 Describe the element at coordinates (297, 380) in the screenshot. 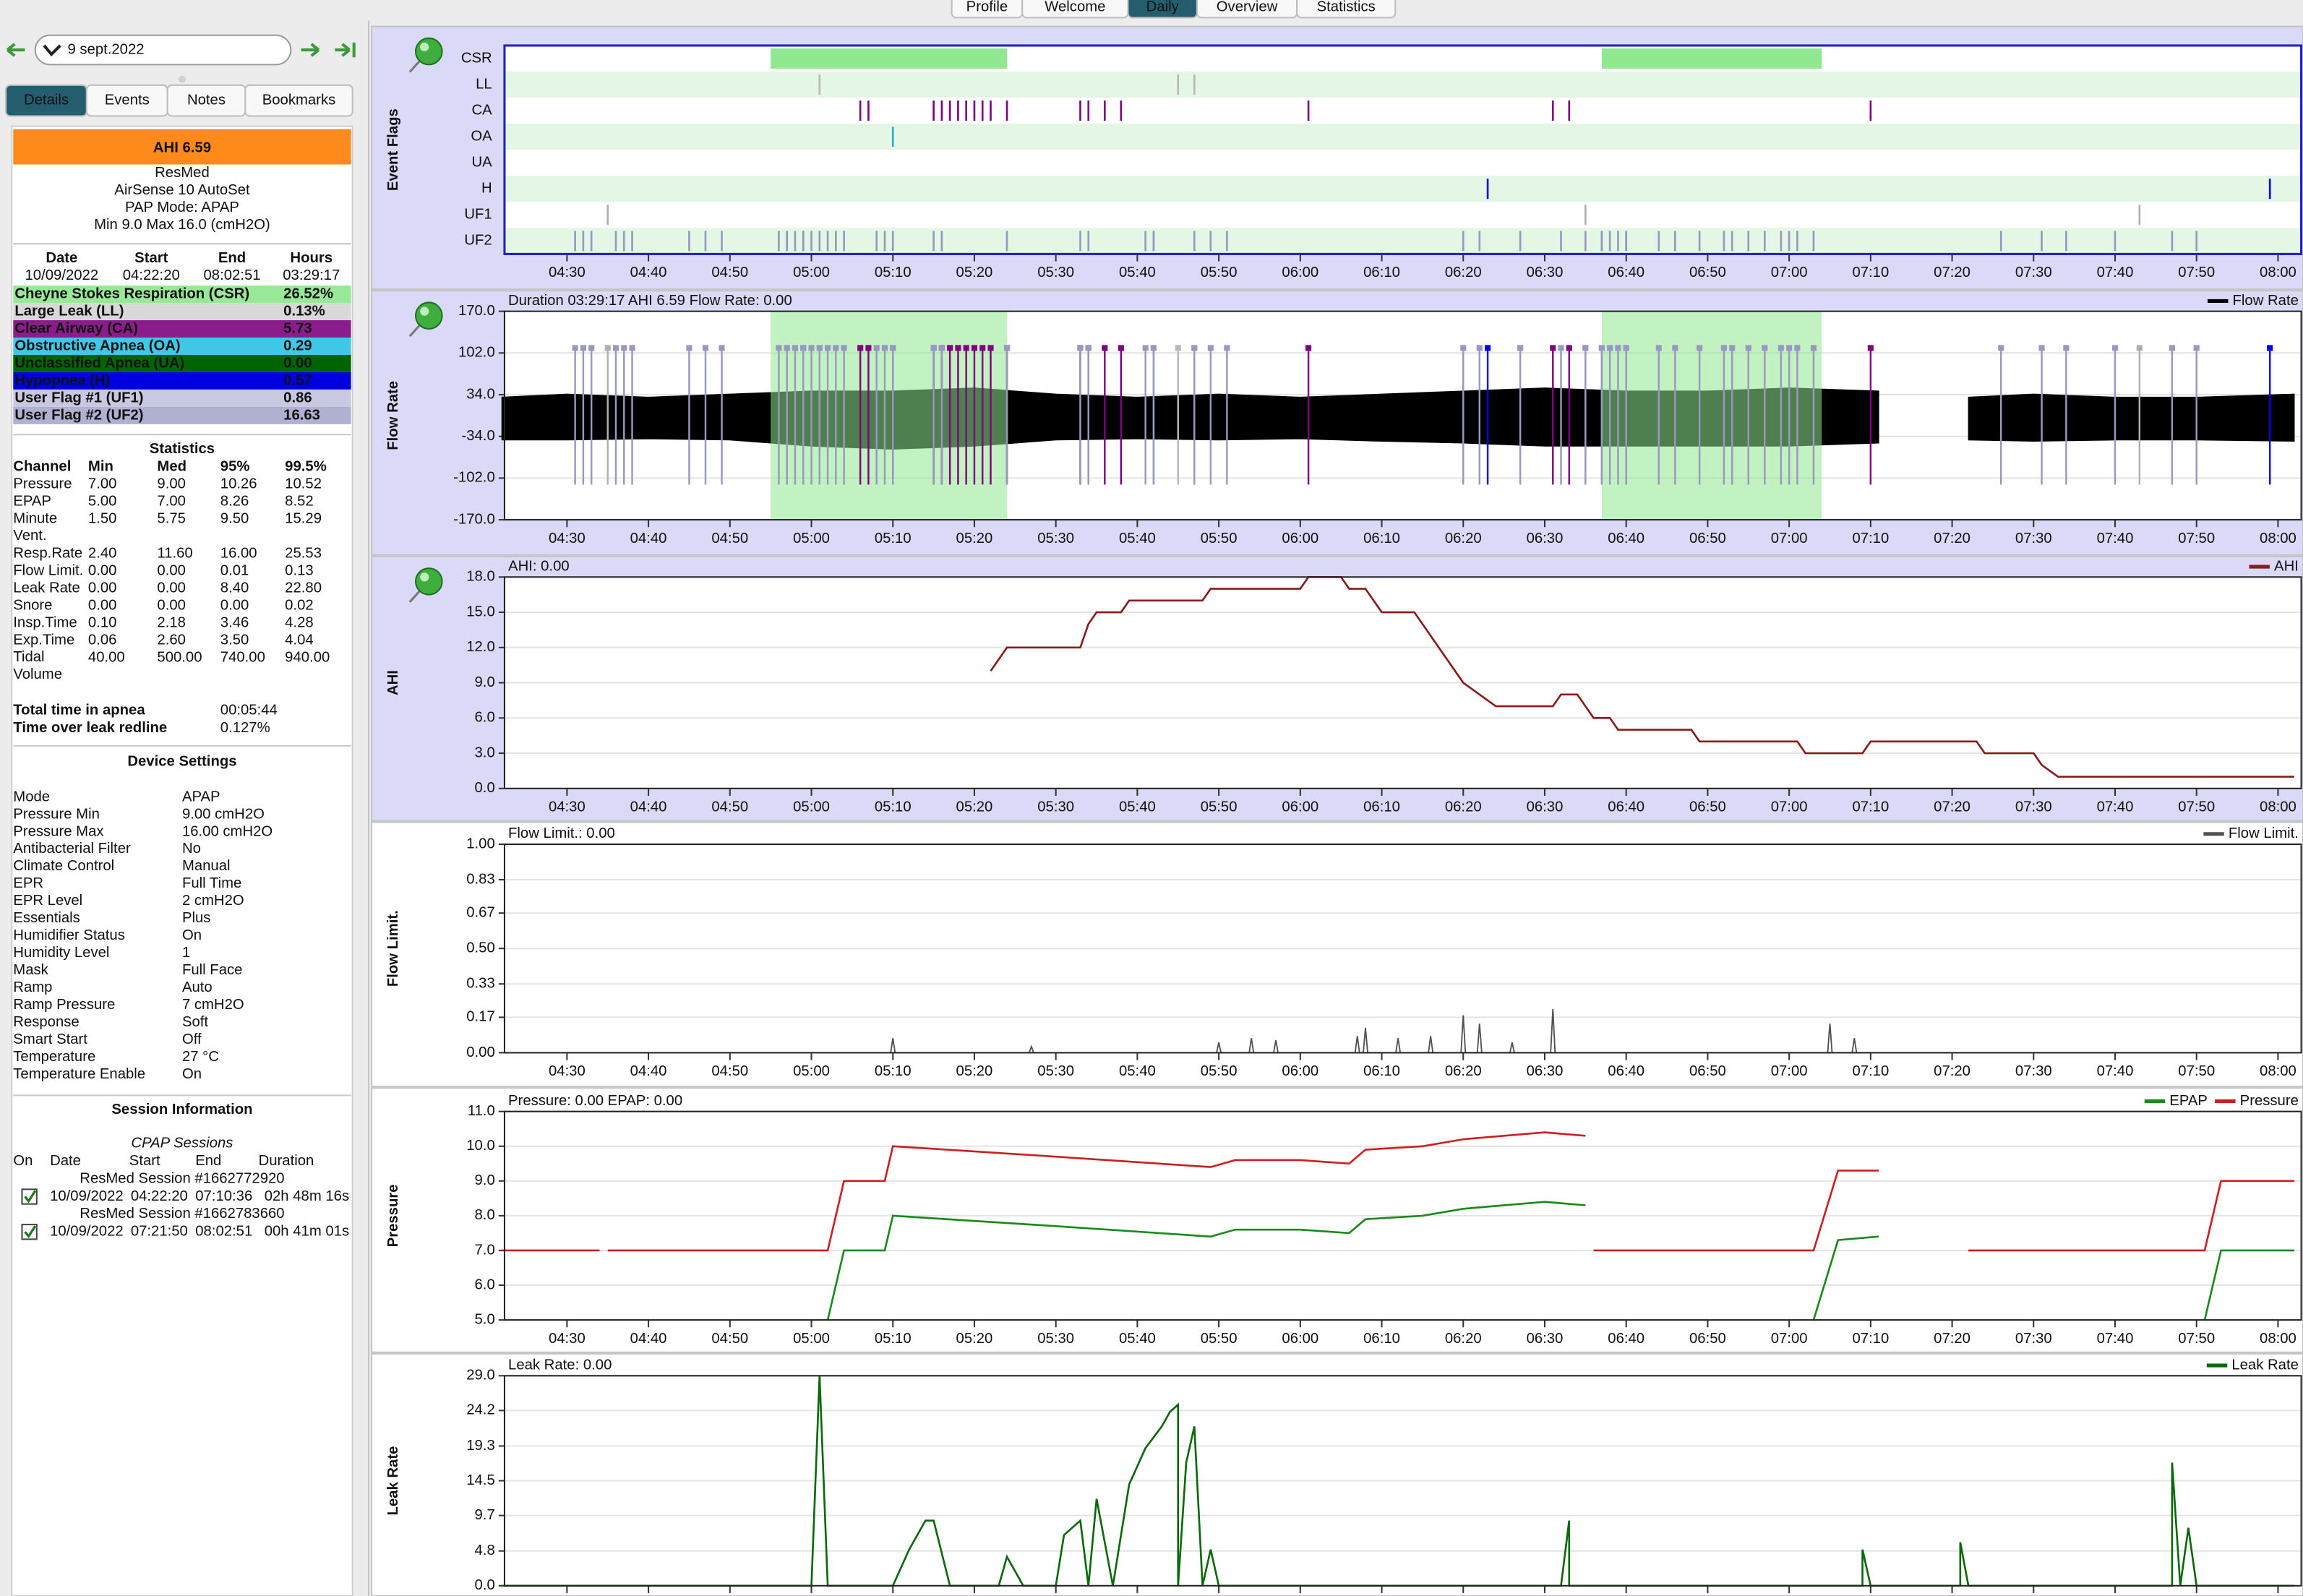

I see `event-value: 0.57` at that location.